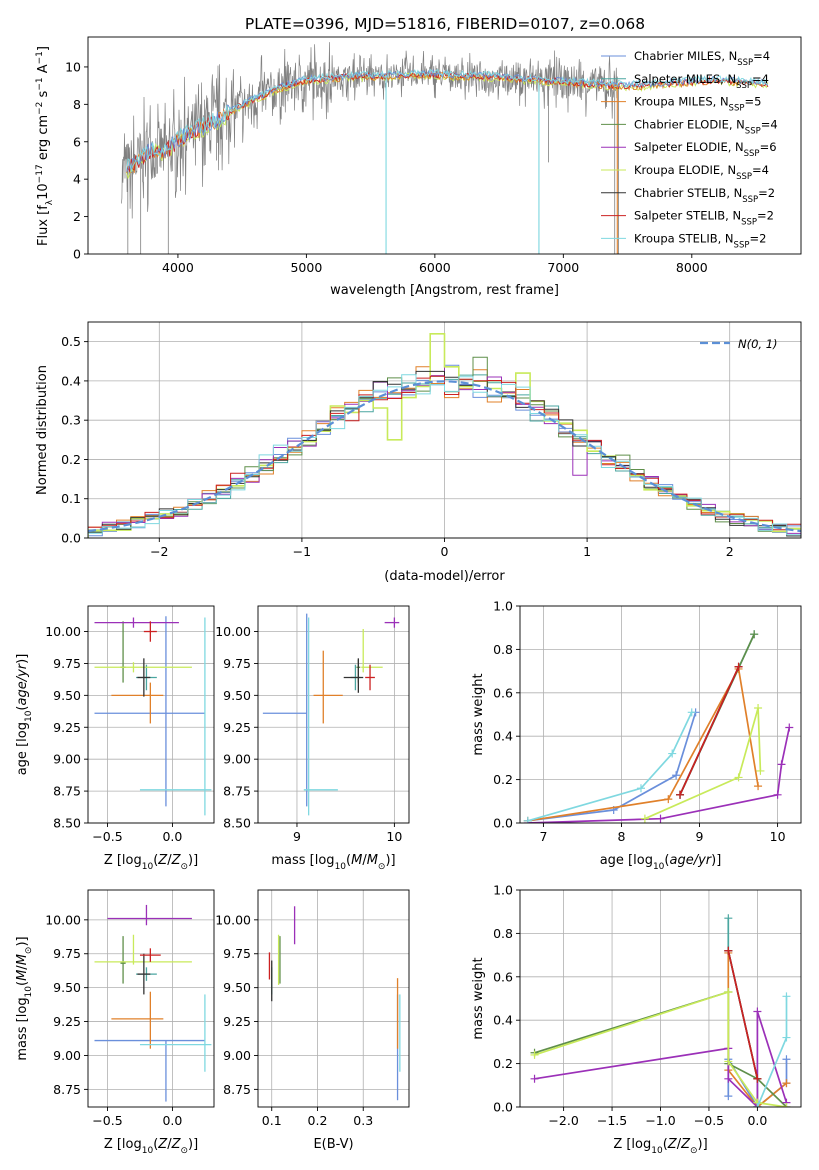  What do you see at coordinates (363, 1120) in the screenshot?
I see `x-tick-label: 0.3` at bounding box center [363, 1120].